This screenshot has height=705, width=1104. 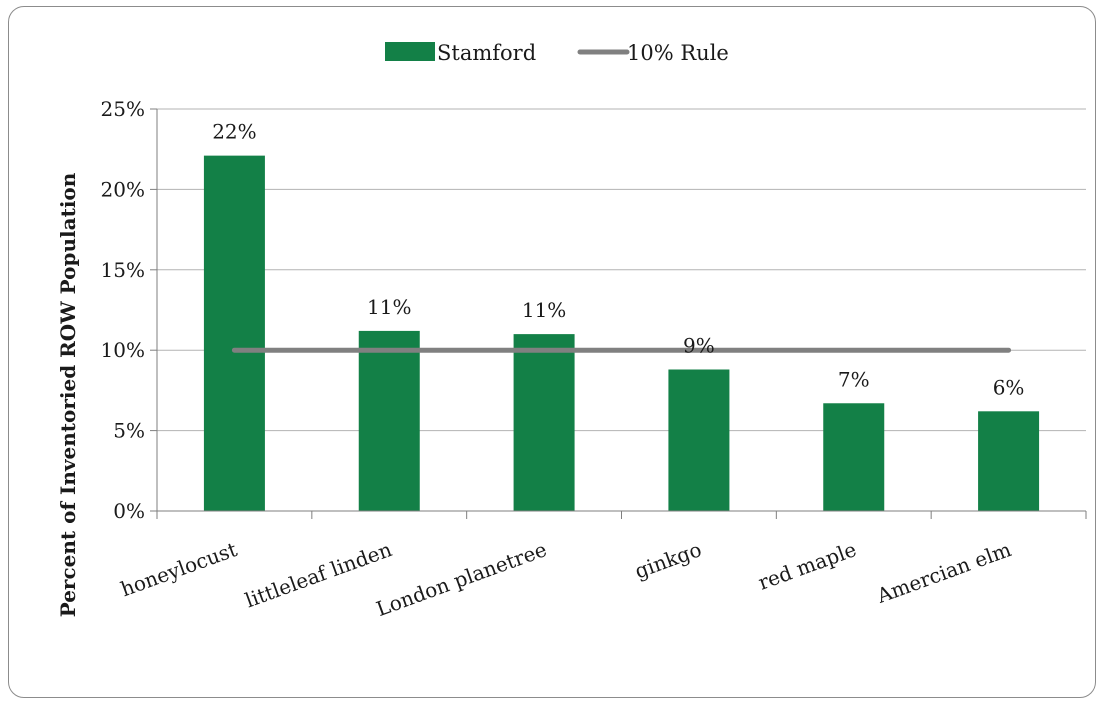 I want to click on bar-amercian-elm, so click(x=1009, y=461).